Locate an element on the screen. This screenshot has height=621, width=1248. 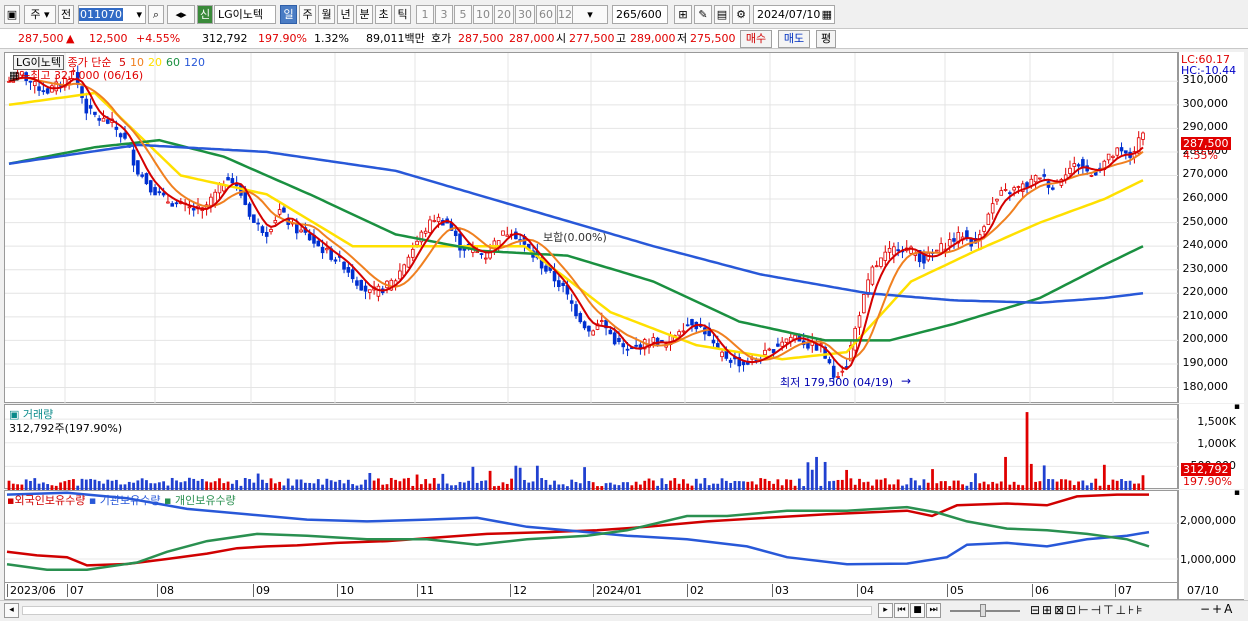
period-select: 주 ▾ is located at coordinates (40, 14).